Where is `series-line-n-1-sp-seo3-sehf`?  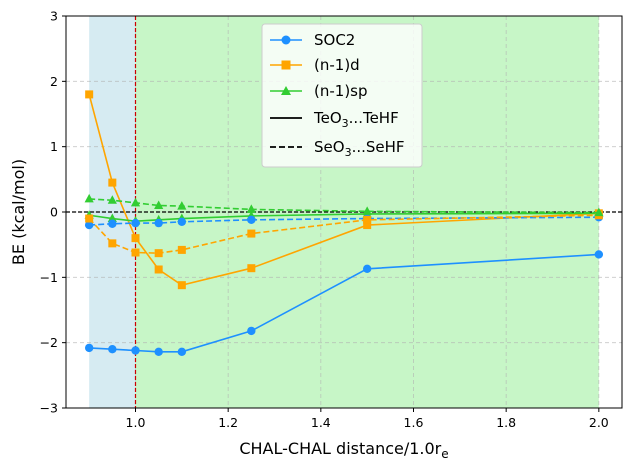 series-line-n-1-sp-seo3-sehf is located at coordinates (344, 206).